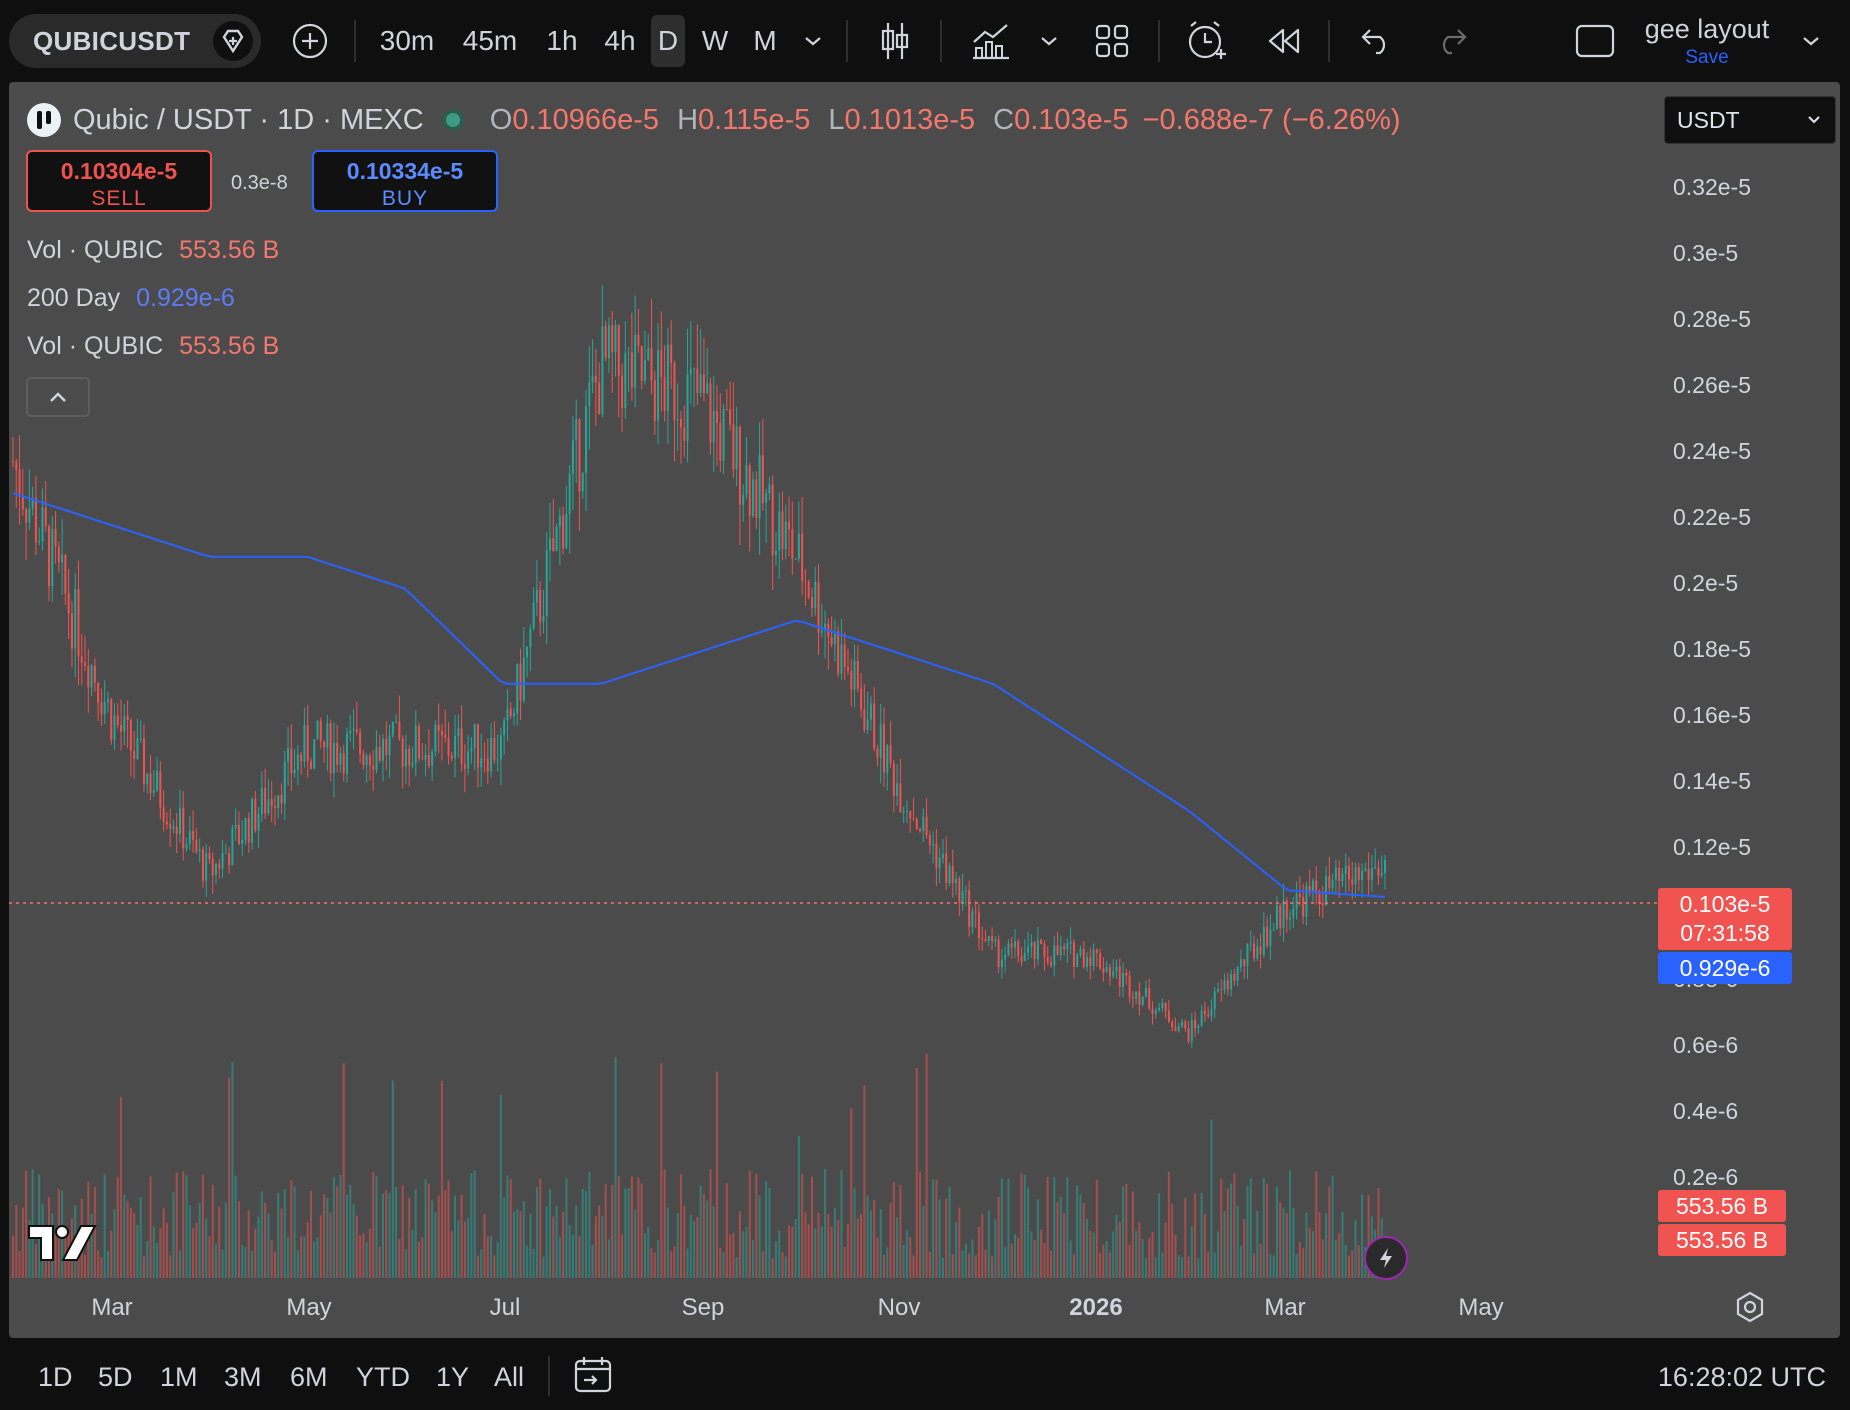 This screenshot has height=1410, width=1850. I want to click on indicator-volume-2: Vol · QUBIC 553.56 B, so click(153, 346).